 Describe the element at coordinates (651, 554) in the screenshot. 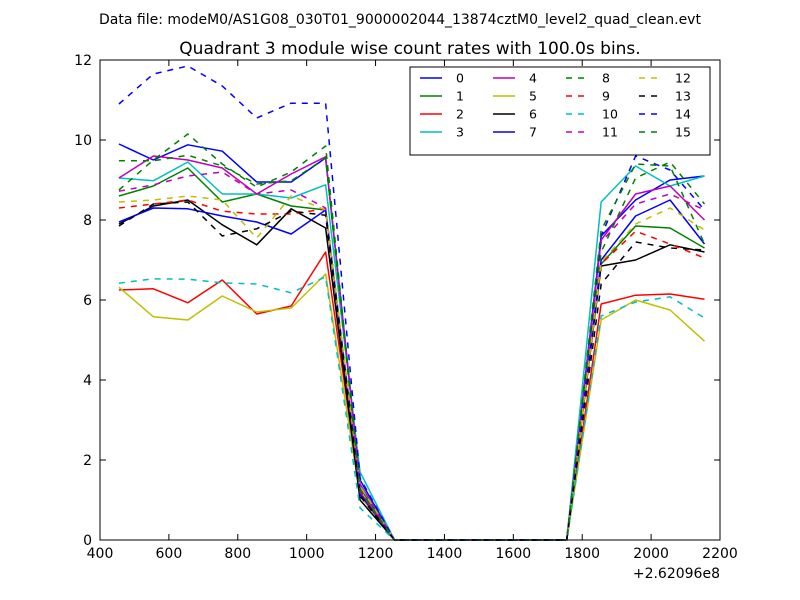

I see `x-tick-label-2000: 2000` at that location.